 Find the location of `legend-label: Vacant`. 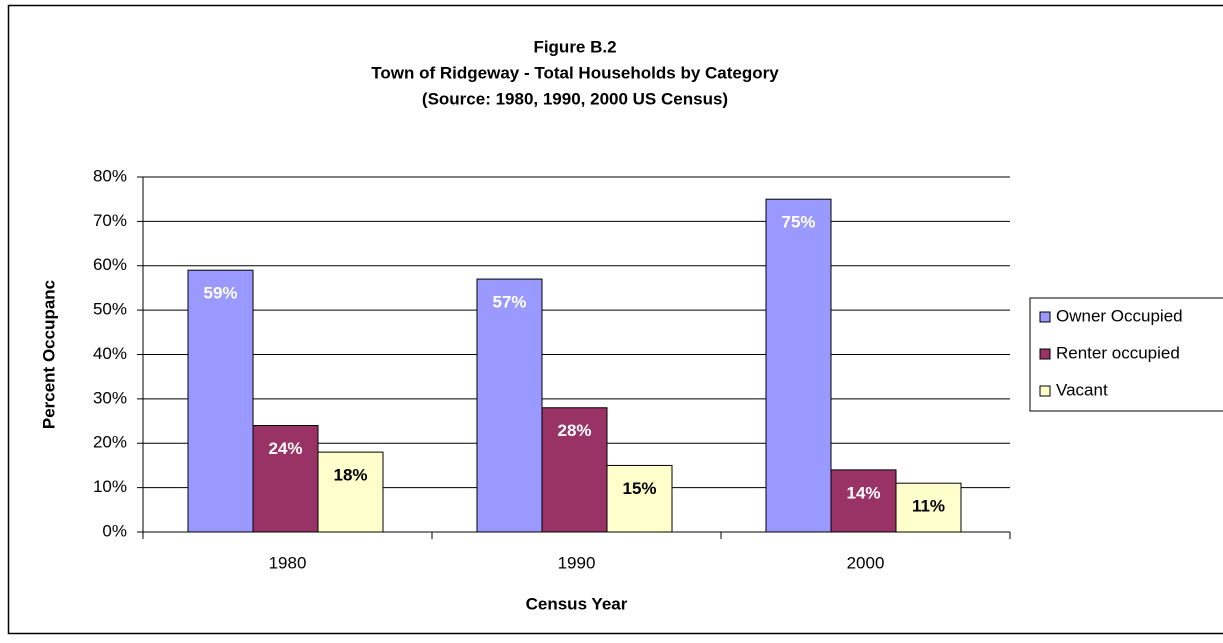

legend-label: Vacant is located at coordinates (1082, 389).